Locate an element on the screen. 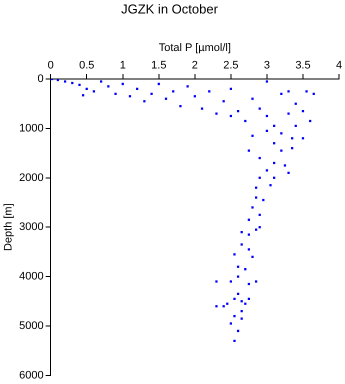  y-tick-label: 3000 is located at coordinates (31, 227).